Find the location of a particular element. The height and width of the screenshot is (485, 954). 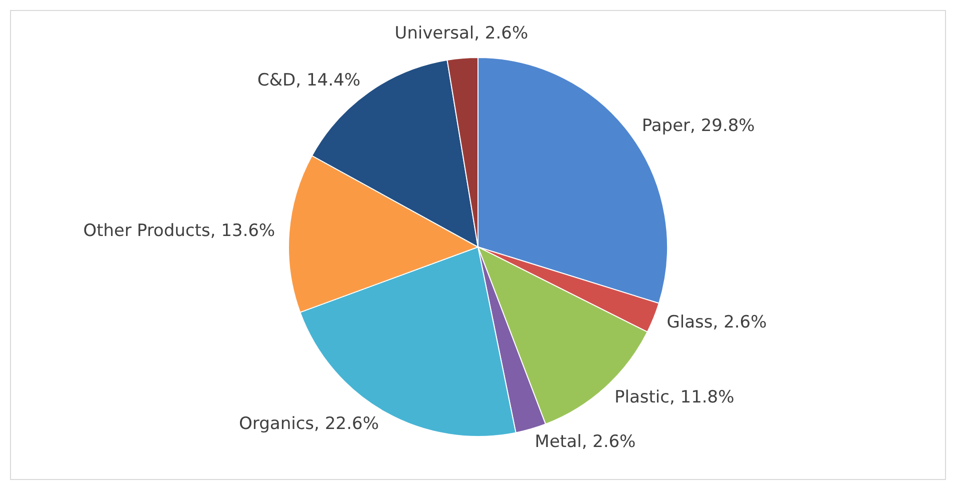

slice-label: Universal, 2.6% is located at coordinates (461, 34).